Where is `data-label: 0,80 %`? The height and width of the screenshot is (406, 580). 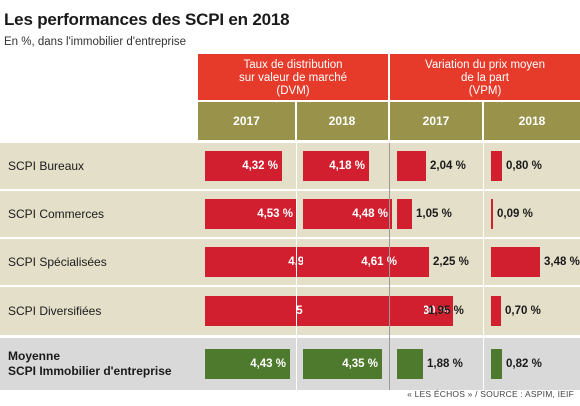 data-label: 0,80 % is located at coordinates (524, 166).